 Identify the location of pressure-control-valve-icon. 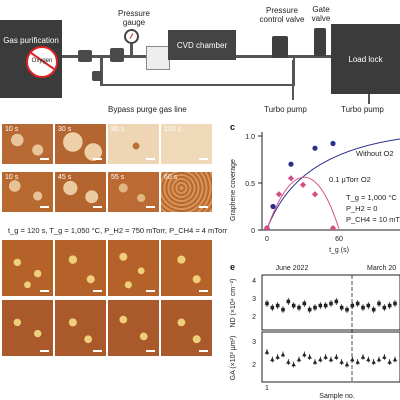
(280, 47).